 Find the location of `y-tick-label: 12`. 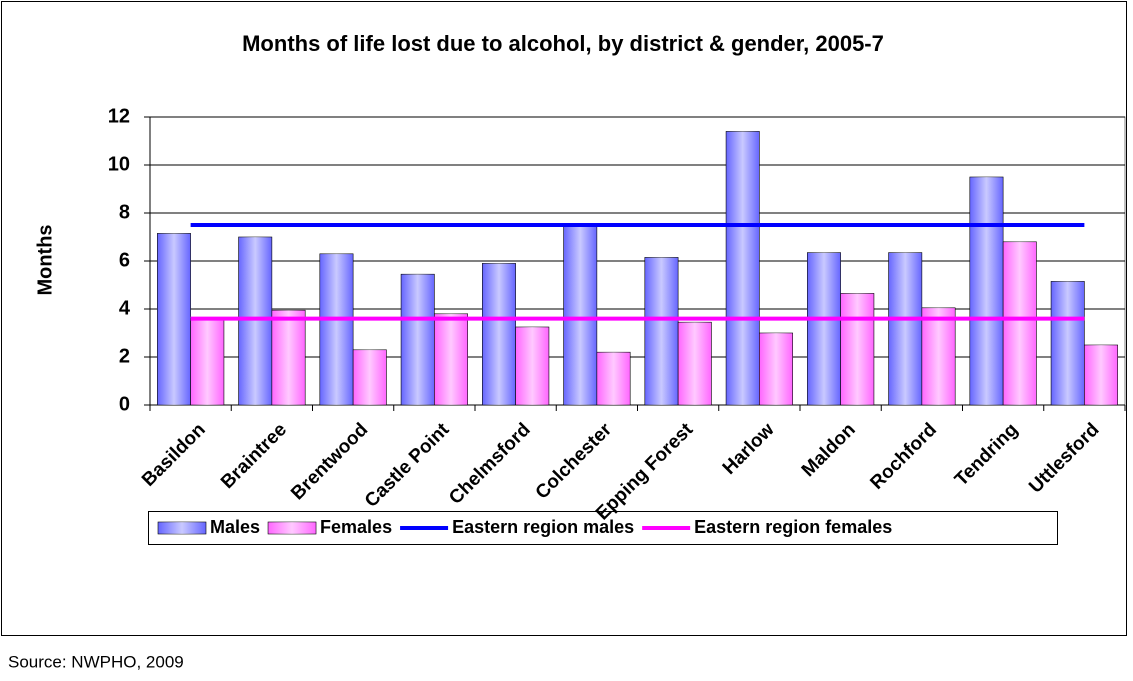

y-tick-label: 12 is located at coordinates (119, 116).